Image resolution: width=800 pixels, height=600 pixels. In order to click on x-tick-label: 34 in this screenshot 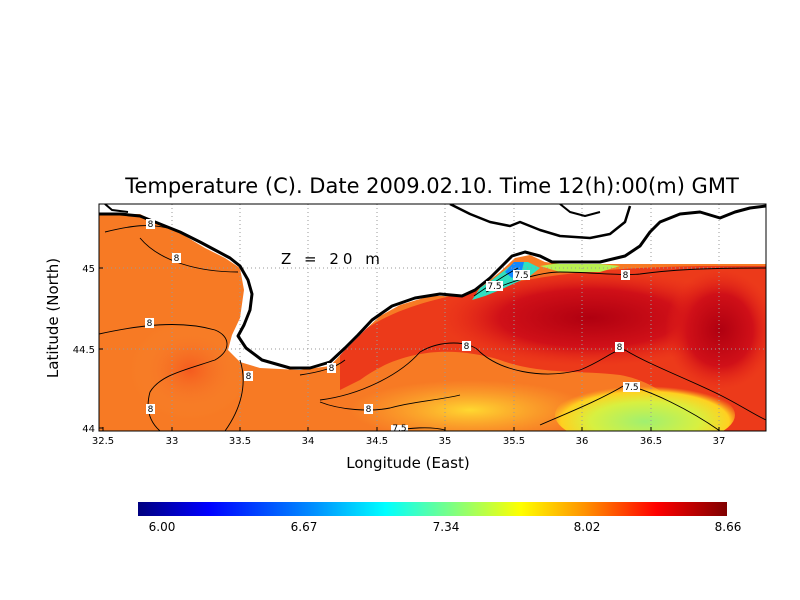, I will do `click(308, 441)`.